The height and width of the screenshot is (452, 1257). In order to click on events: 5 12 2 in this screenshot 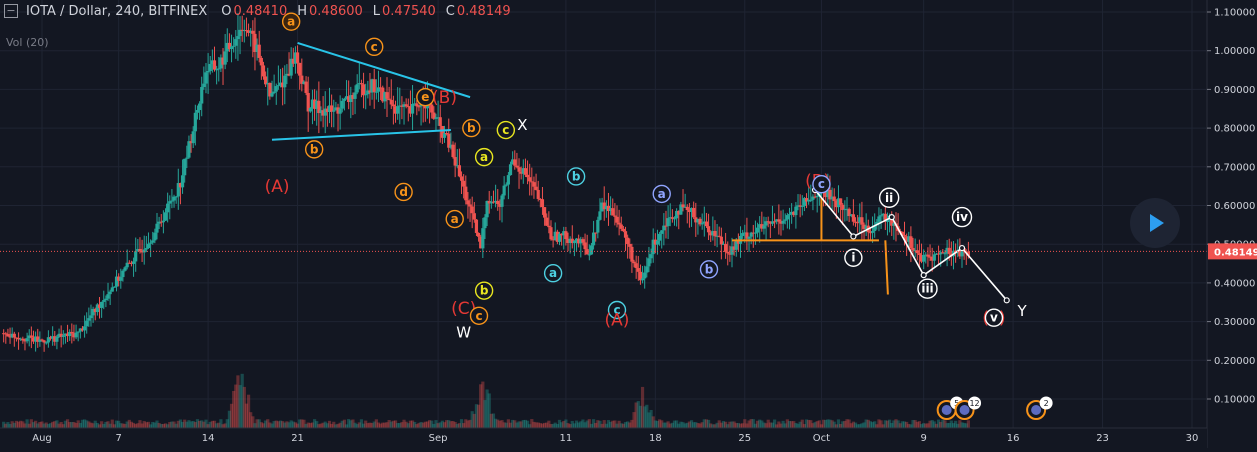, I will do `click(994, 408)`.